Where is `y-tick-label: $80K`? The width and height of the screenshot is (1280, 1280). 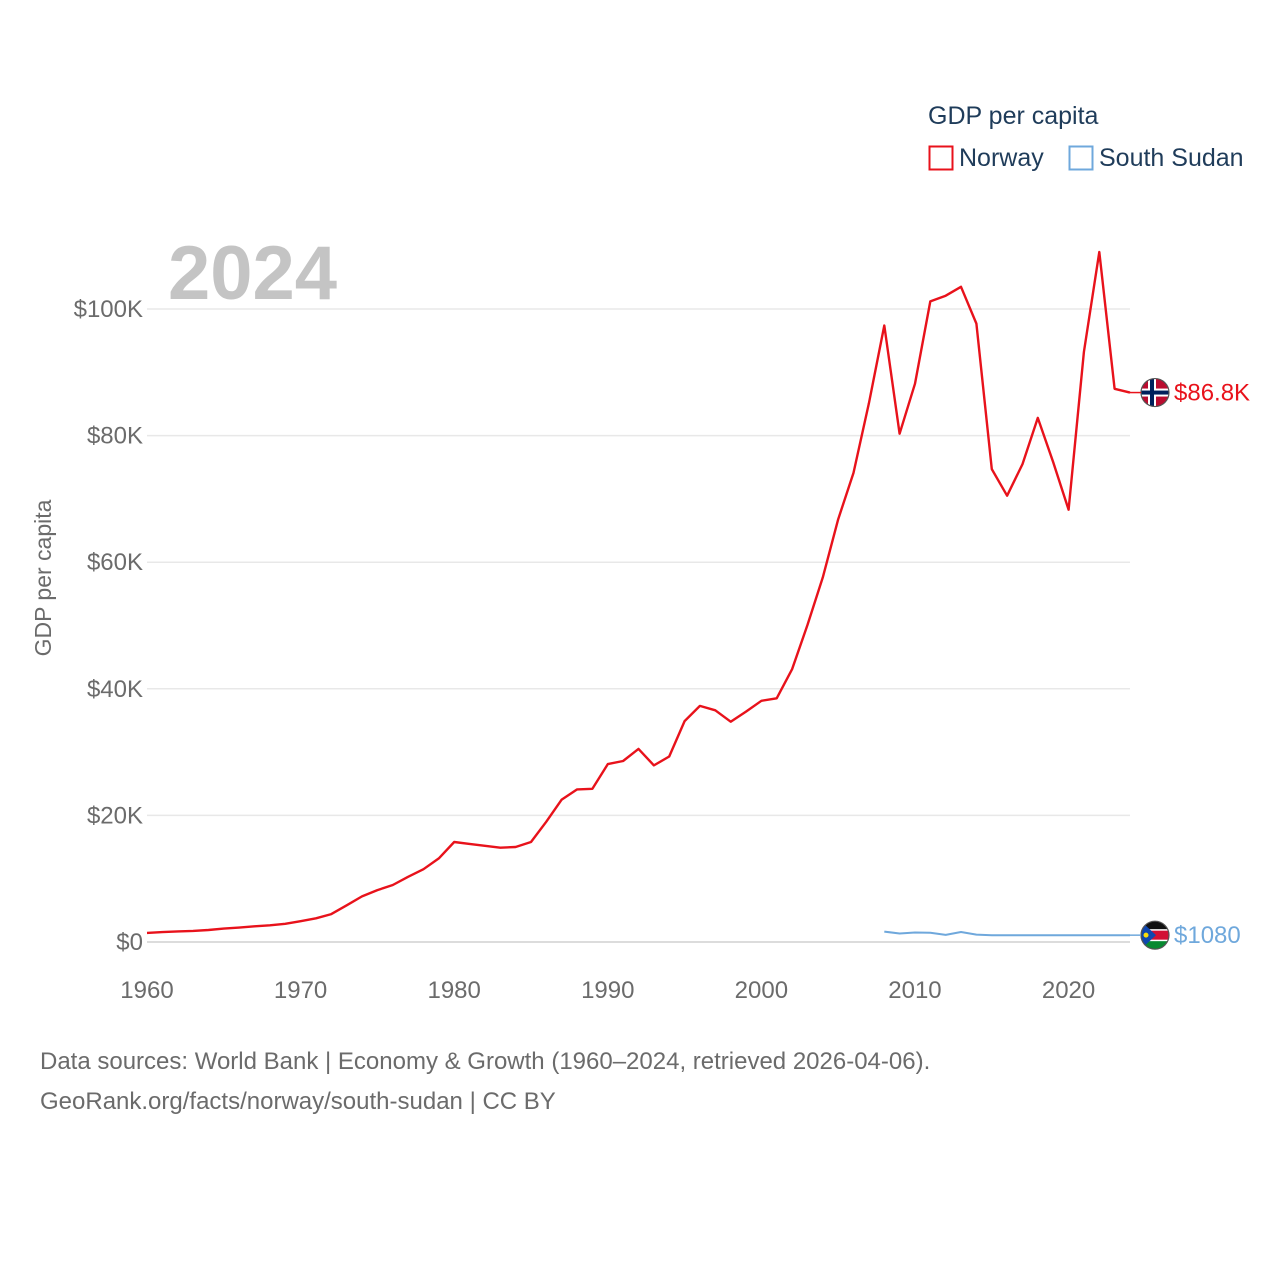
y-tick-label: $80K is located at coordinates (115, 436).